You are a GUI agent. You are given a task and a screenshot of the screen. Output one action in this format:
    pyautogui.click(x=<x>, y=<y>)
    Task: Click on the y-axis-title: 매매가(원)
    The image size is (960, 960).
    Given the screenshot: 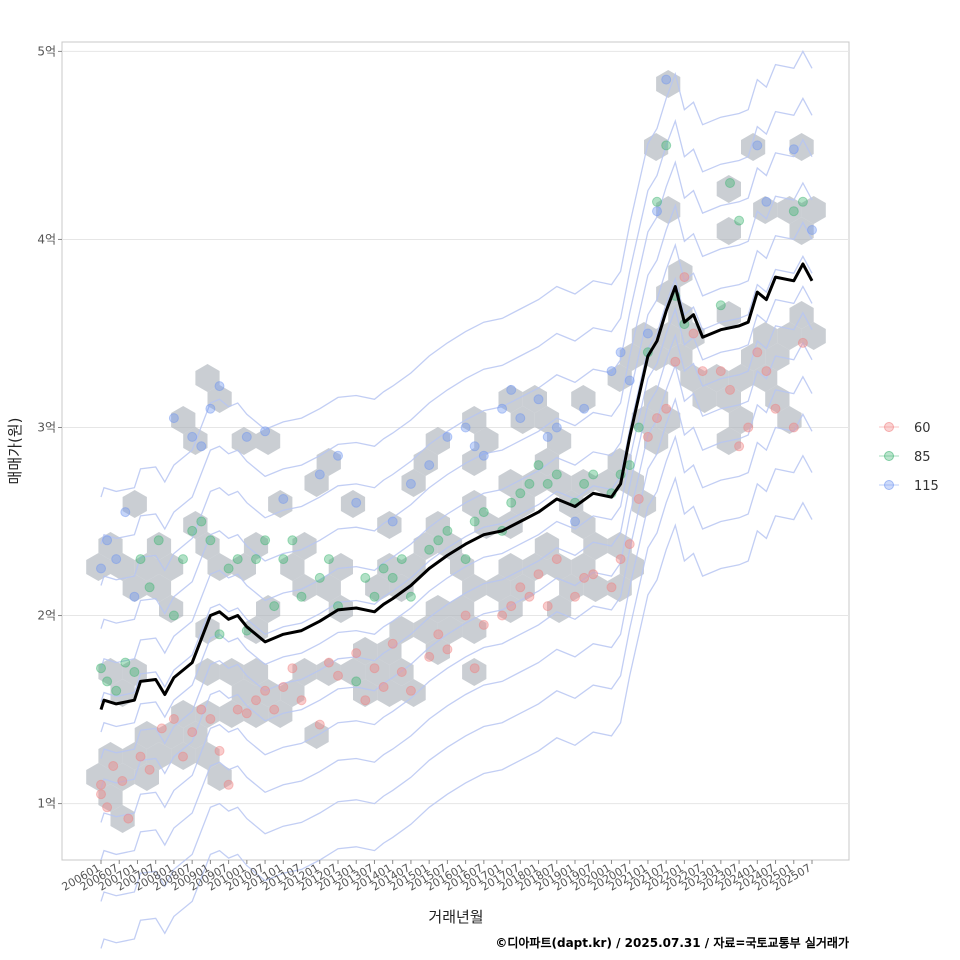 What is the action you would take?
    pyautogui.click(x=15, y=451)
    